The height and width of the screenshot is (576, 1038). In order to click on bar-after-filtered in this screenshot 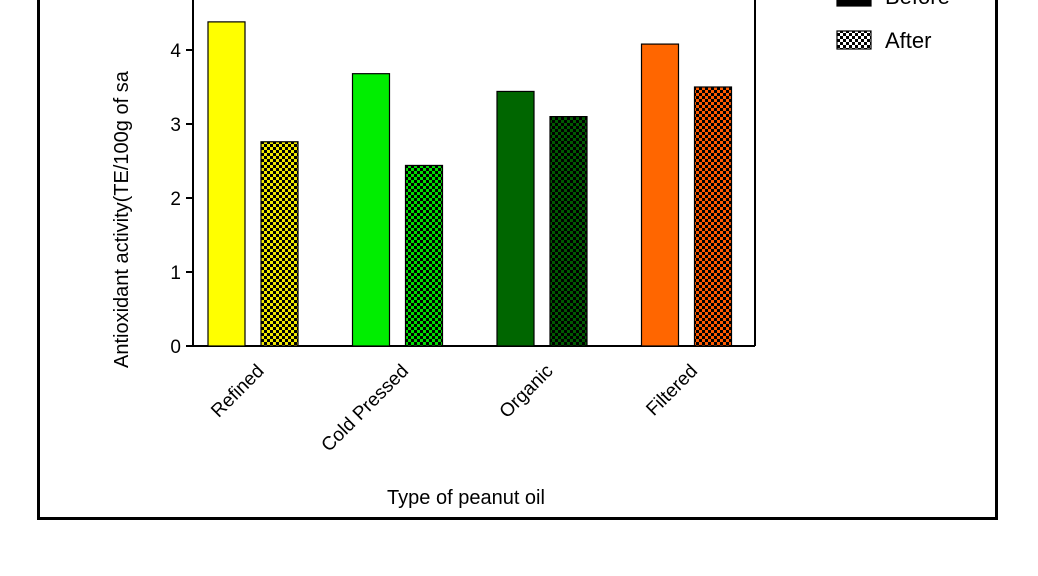, I will do `click(713, 216)`.